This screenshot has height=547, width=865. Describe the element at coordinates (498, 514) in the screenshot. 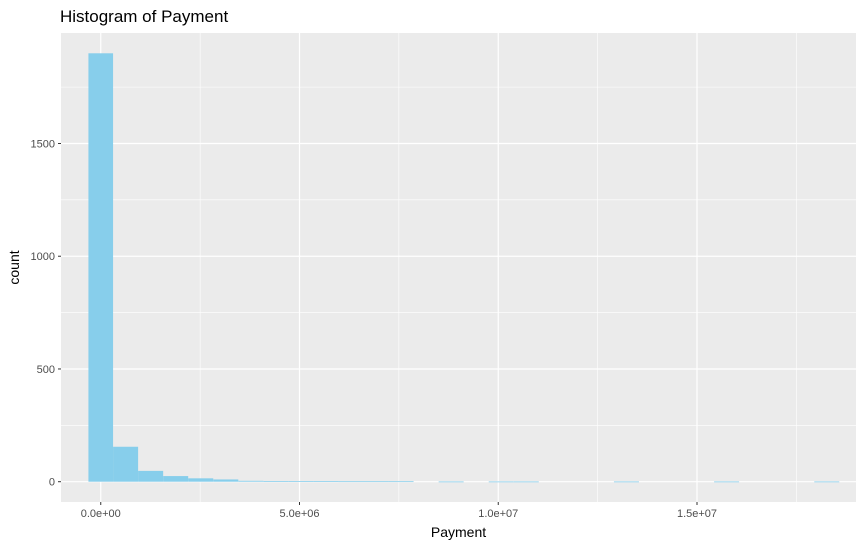

I see `x-tick-label: 1.0e+07` at that location.